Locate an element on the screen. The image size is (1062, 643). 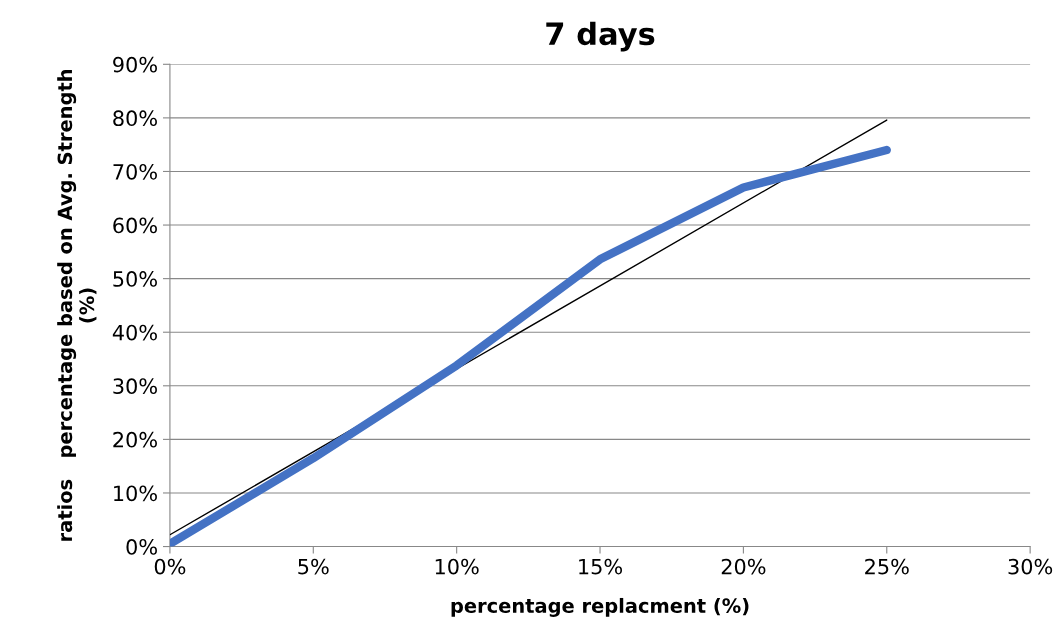
chart-title: 7 days is located at coordinates (600, 36).